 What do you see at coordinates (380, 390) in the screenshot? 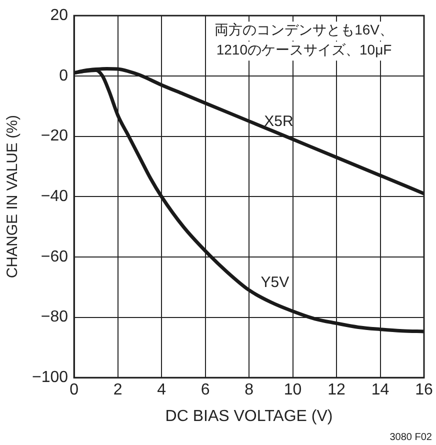
I see `x-tick-label: 14` at bounding box center [380, 390].